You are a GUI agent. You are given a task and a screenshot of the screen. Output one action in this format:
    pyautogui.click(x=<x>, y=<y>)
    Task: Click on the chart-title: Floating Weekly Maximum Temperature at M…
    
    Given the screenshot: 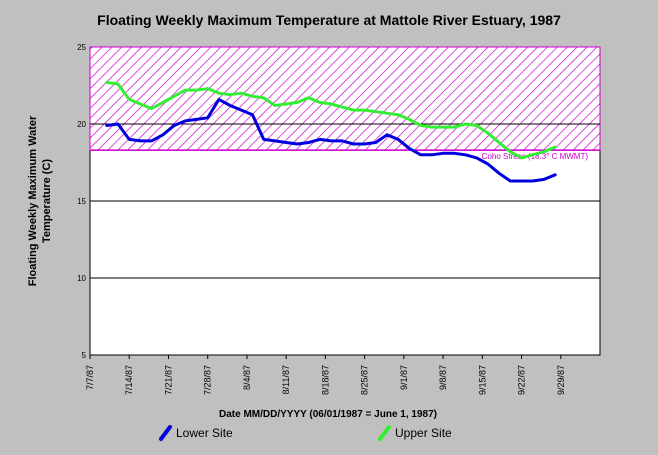 What is the action you would take?
    pyautogui.click(x=329, y=20)
    